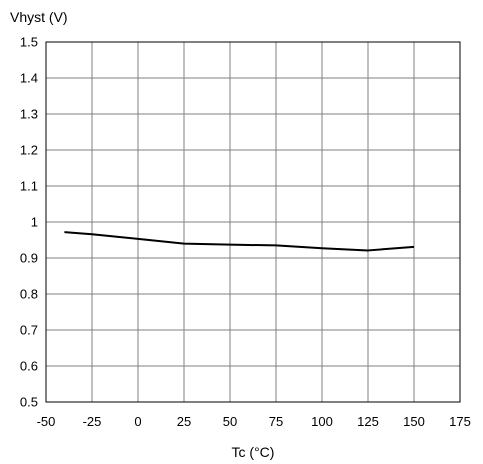 The width and height of the screenshot is (483, 464). What do you see at coordinates (29, 330) in the screenshot?
I see `y-tick-label: 0.7` at bounding box center [29, 330].